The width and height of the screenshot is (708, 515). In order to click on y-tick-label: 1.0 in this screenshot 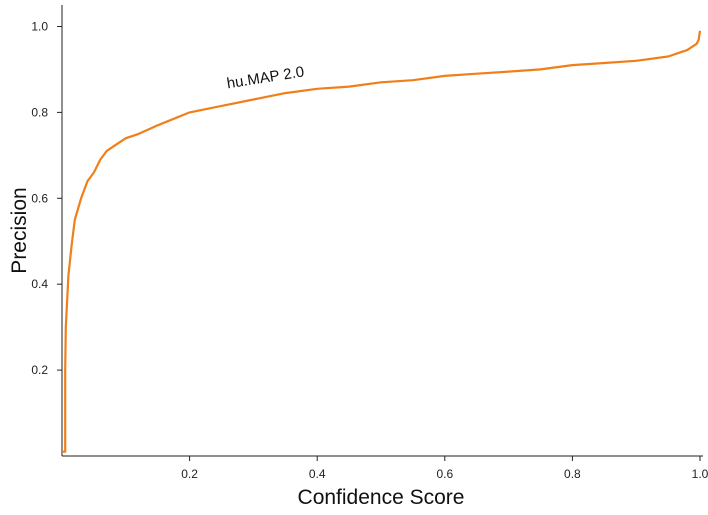, I will do `click(39, 26)`.